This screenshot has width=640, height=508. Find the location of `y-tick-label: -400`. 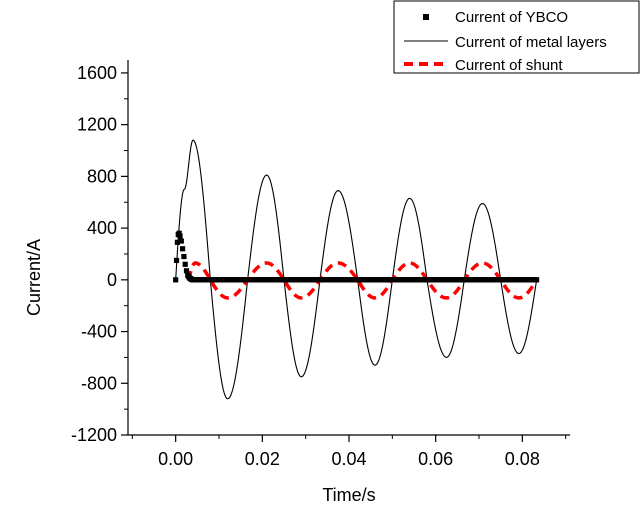

y-tick-label: -400 is located at coordinates (99, 332).